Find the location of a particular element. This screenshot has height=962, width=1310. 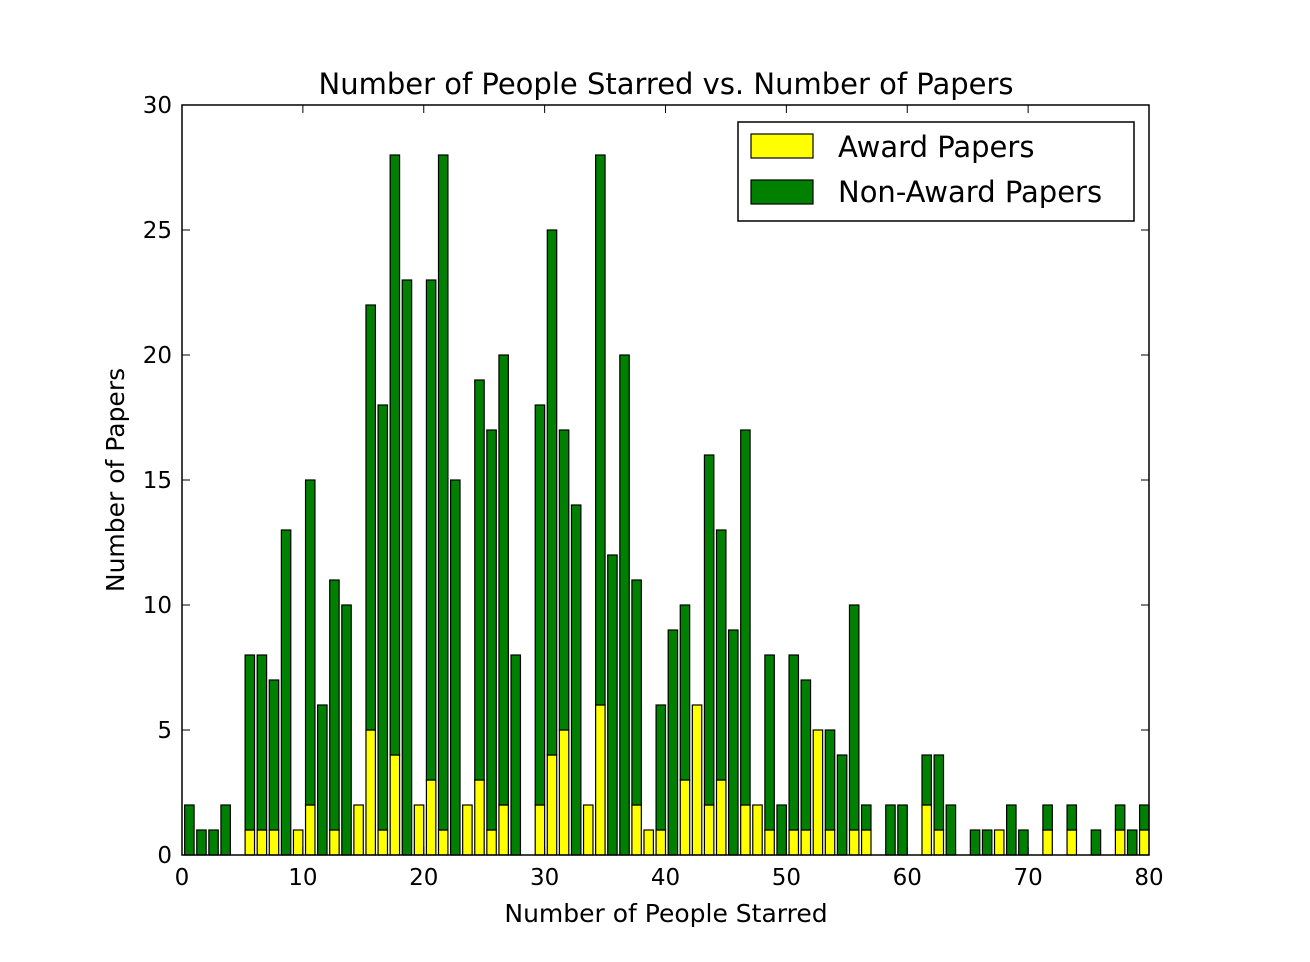

y-tick-label: 15 is located at coordinates (157, 481).